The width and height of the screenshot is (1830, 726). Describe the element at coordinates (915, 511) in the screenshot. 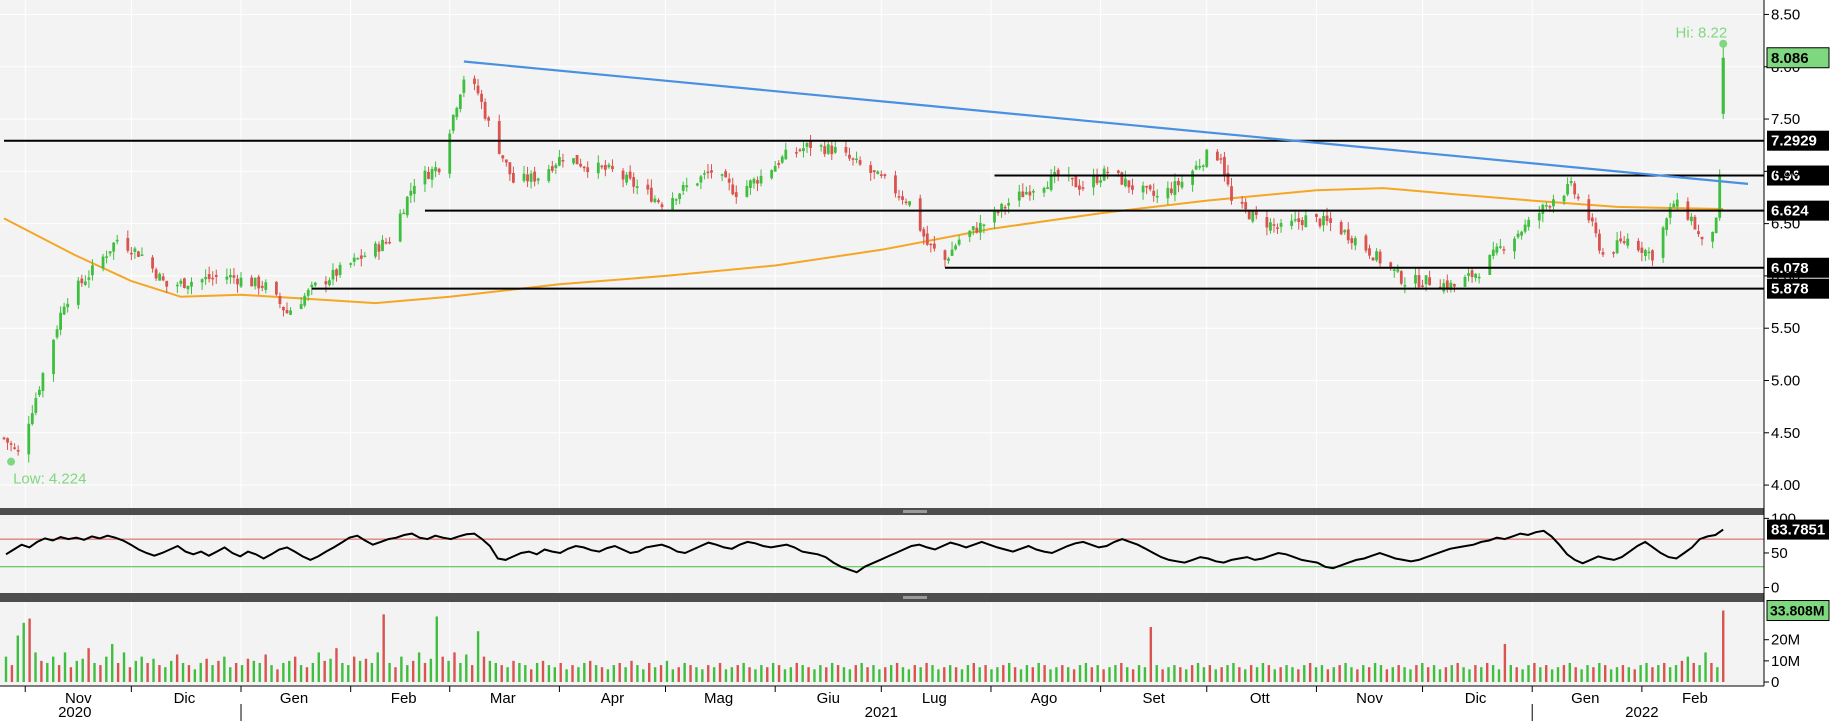

I see `price-separator-grip` at that location.